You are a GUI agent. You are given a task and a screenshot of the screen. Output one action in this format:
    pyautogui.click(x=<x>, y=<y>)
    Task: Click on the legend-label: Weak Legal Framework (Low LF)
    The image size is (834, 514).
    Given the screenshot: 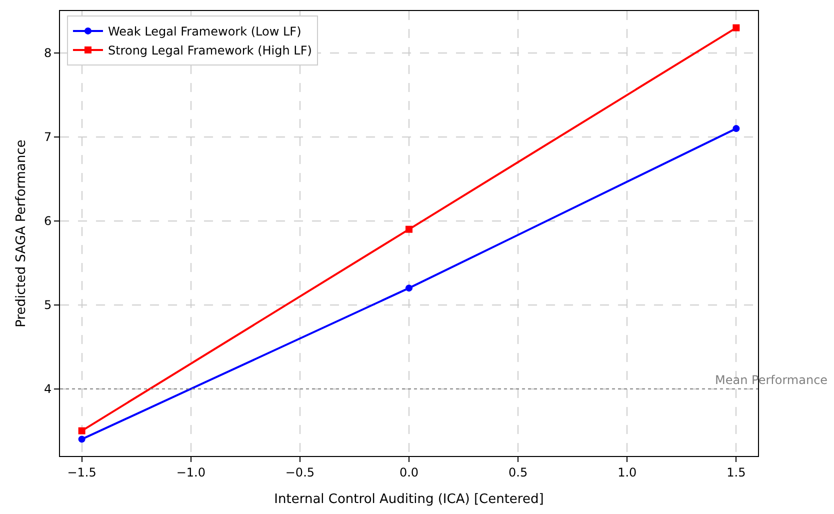 What is the action you would take?
    pyautogui.click(x=205, y=31)
    